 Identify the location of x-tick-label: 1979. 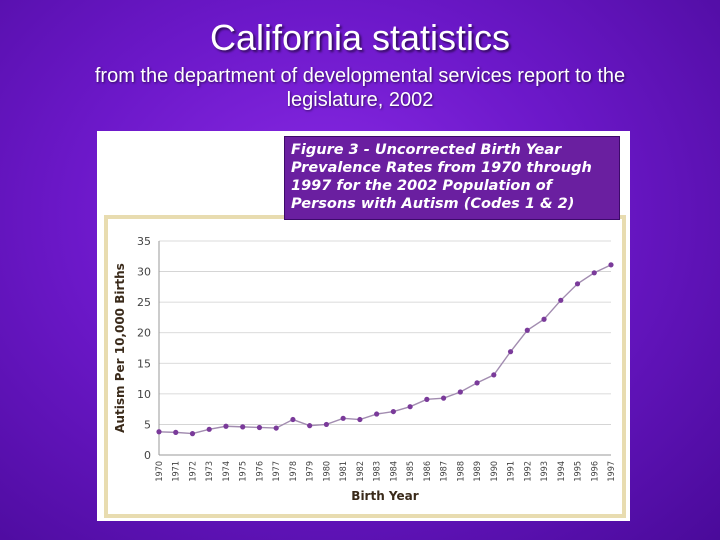
(311, 471).